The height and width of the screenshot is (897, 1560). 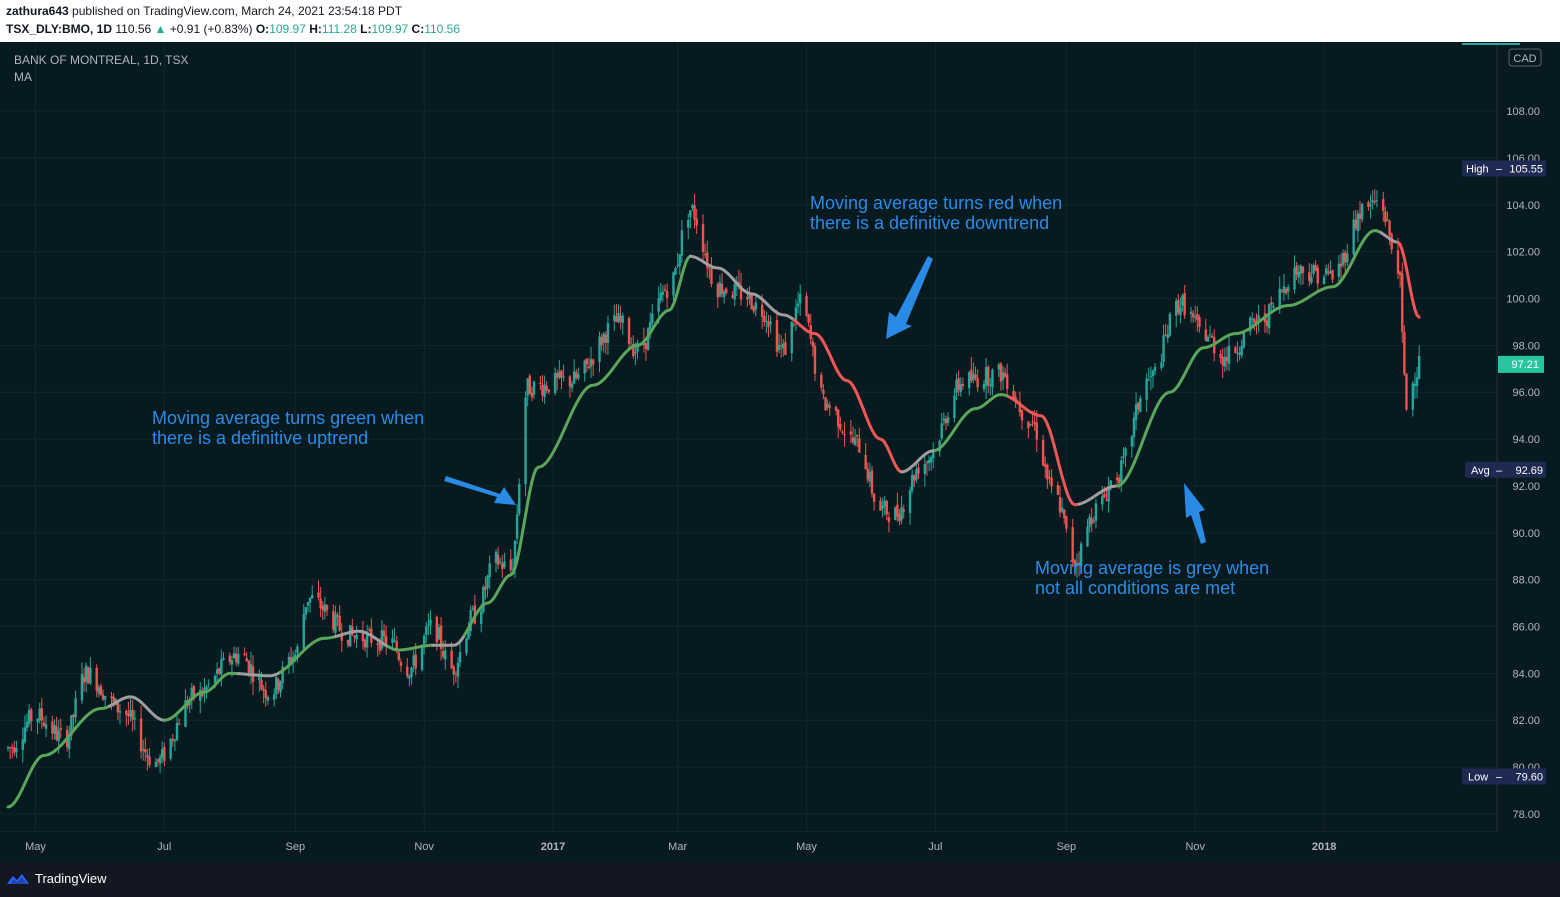 I want to click on low-badge-value: 79.60, so click(x=1529, y=777).